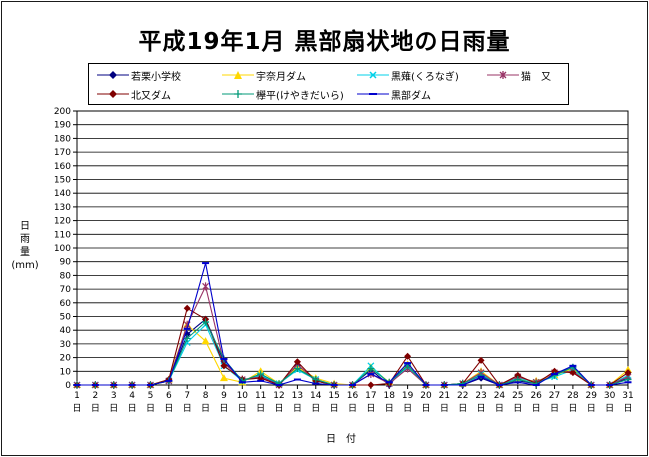 The width and height of the screenshot is (649, 457). Describe the element at coordinates (481, 408) in the screenshot. I see `x-tick-suffix-23: 日` at that location.